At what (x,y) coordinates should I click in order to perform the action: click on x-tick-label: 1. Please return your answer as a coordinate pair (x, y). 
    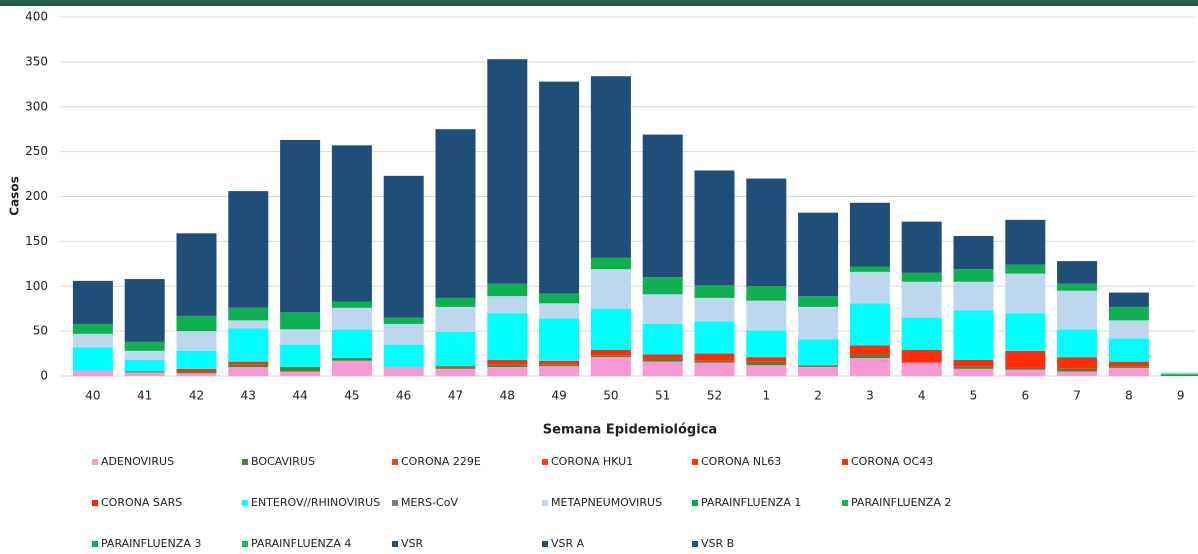
    Looking at the image, I should click on (766, 396).